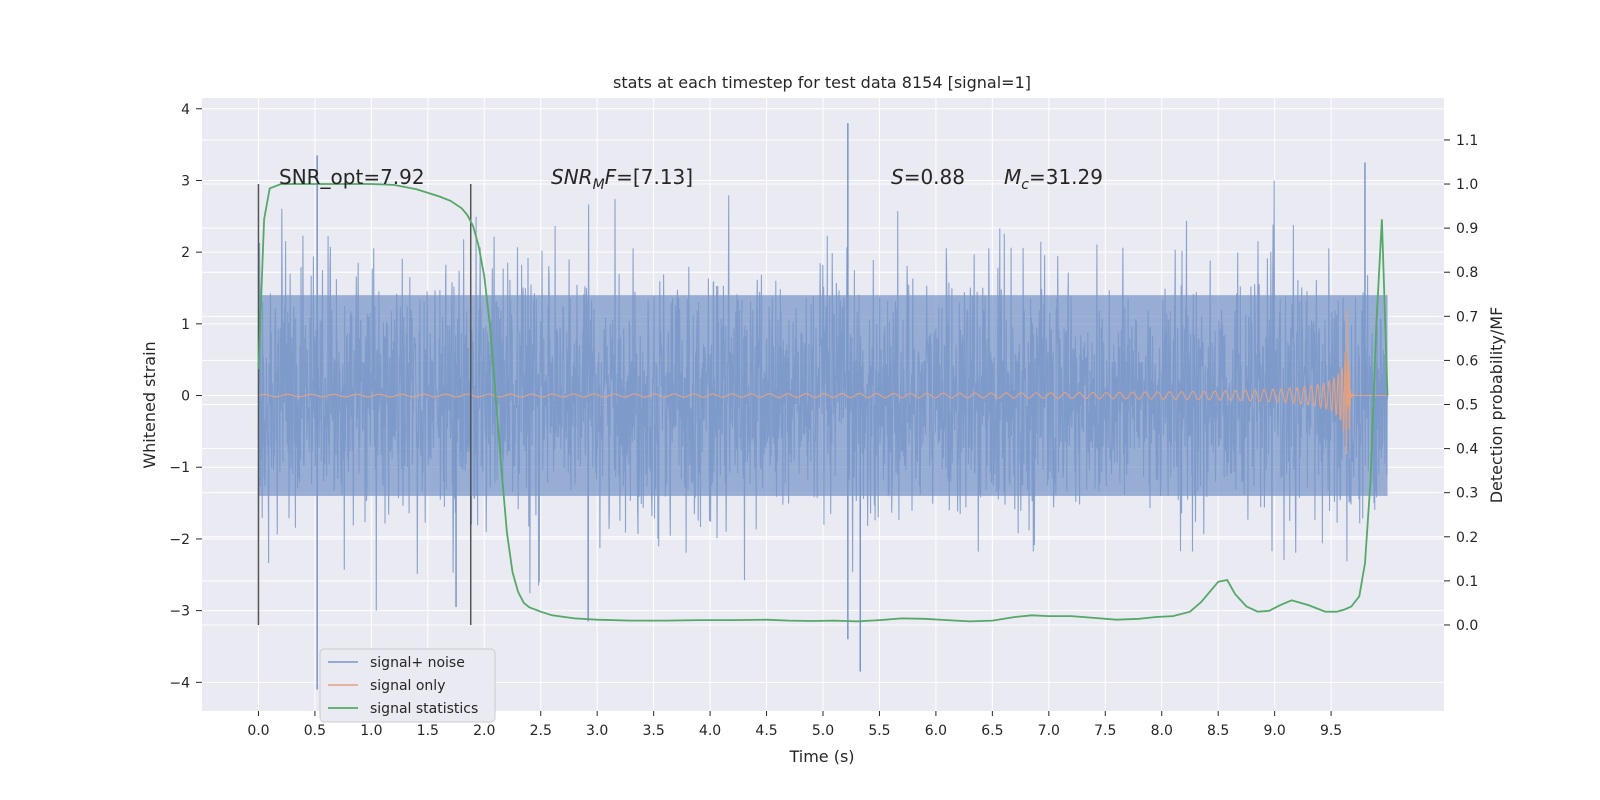  What do you see at coordinates (1049, 731) in the screenshot?
I see `x-tick-label: 7.0` at bounding box center [1049, 731].